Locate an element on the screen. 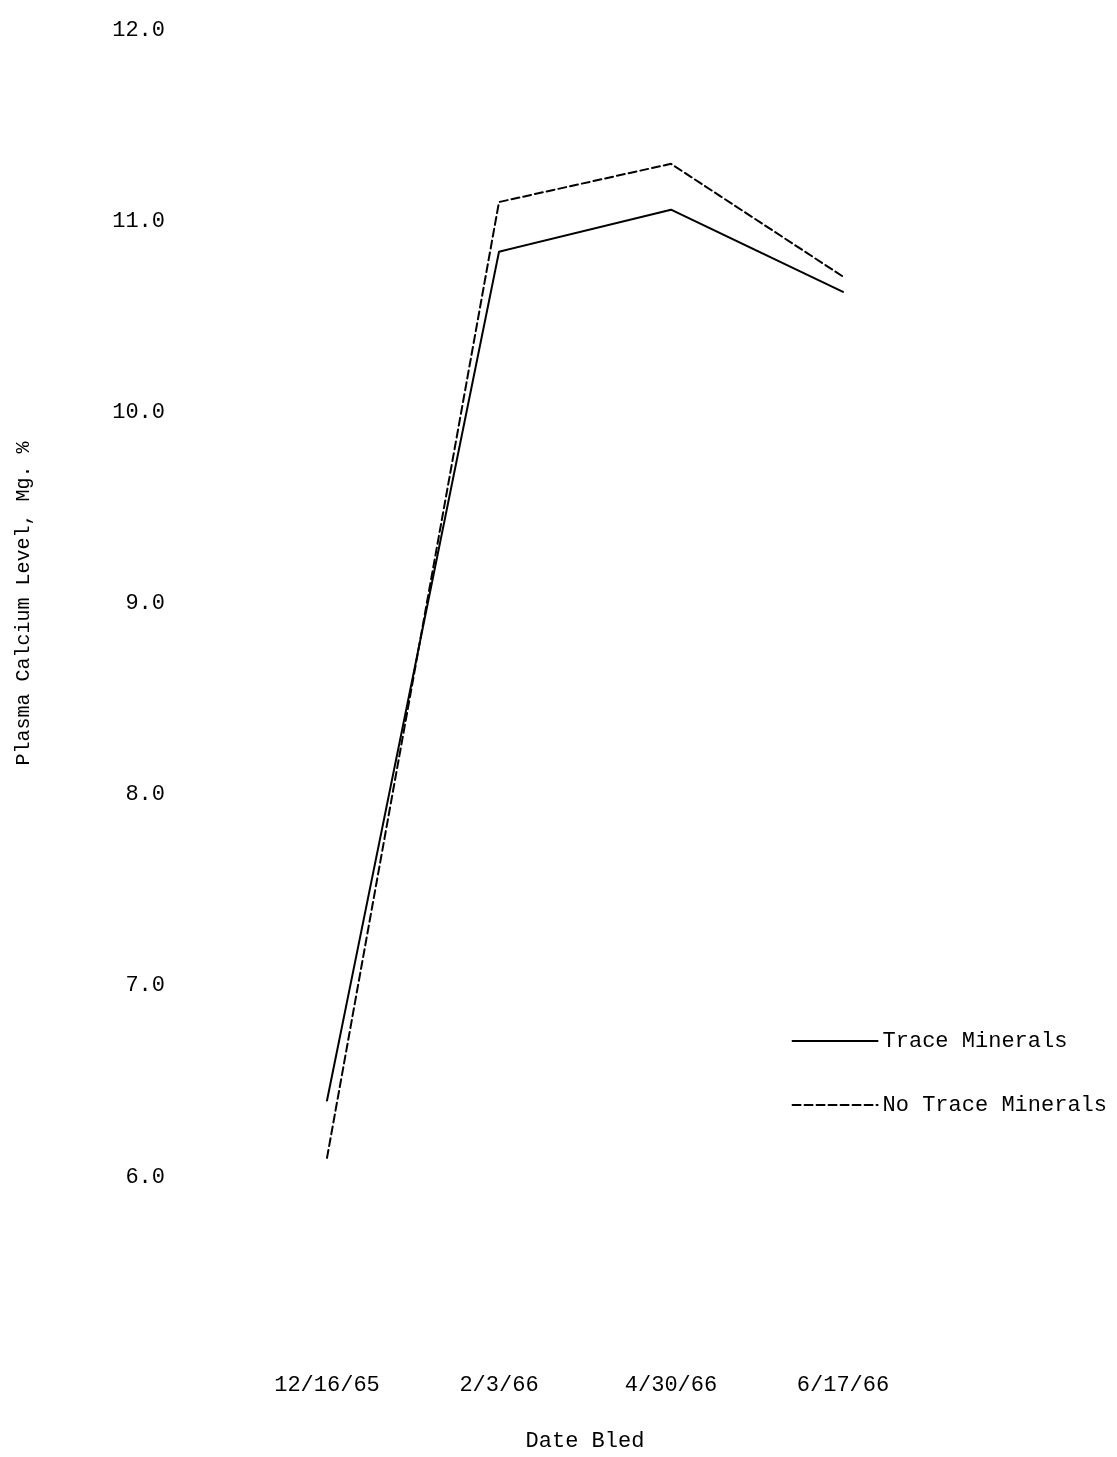 This screenshot has width=1117, height=1457. y-tick-label: 9.0 is located at coordinates (145, 603).